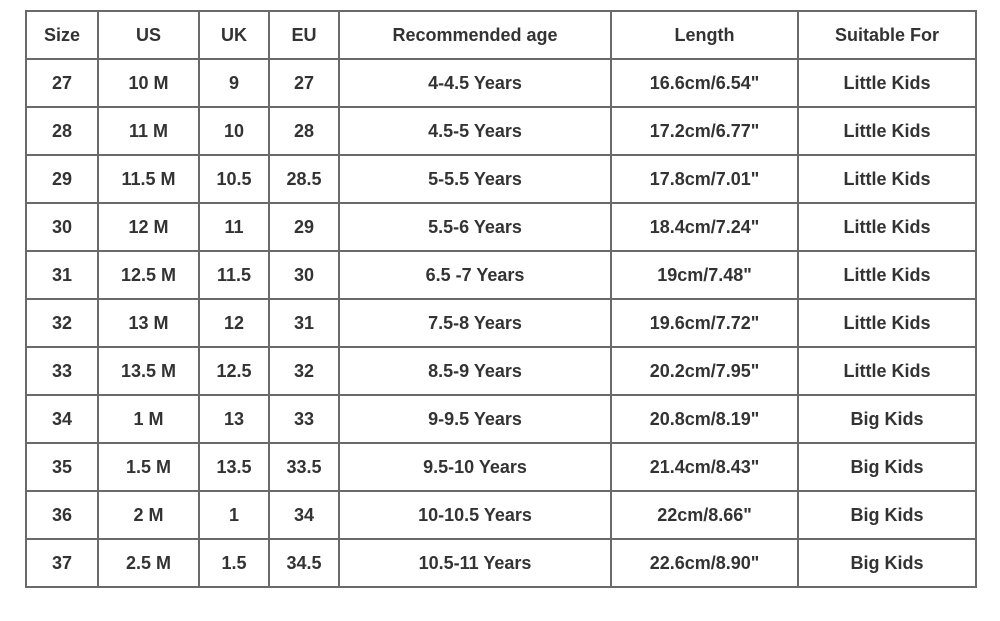  Describe the element at coordinates (475, 323) in the screenshot. I see `table-cell: 7.5-8 Years` at that location.